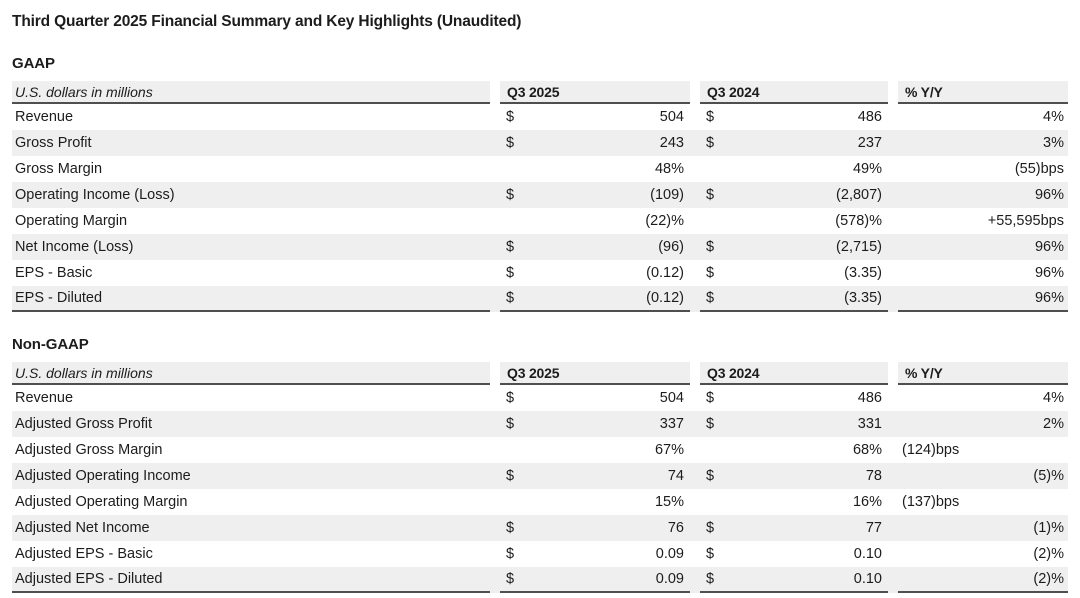  Describe the element at coordinates (1048, 528) in the screenshot. I see `yoy-cell: (1)%` at that location.